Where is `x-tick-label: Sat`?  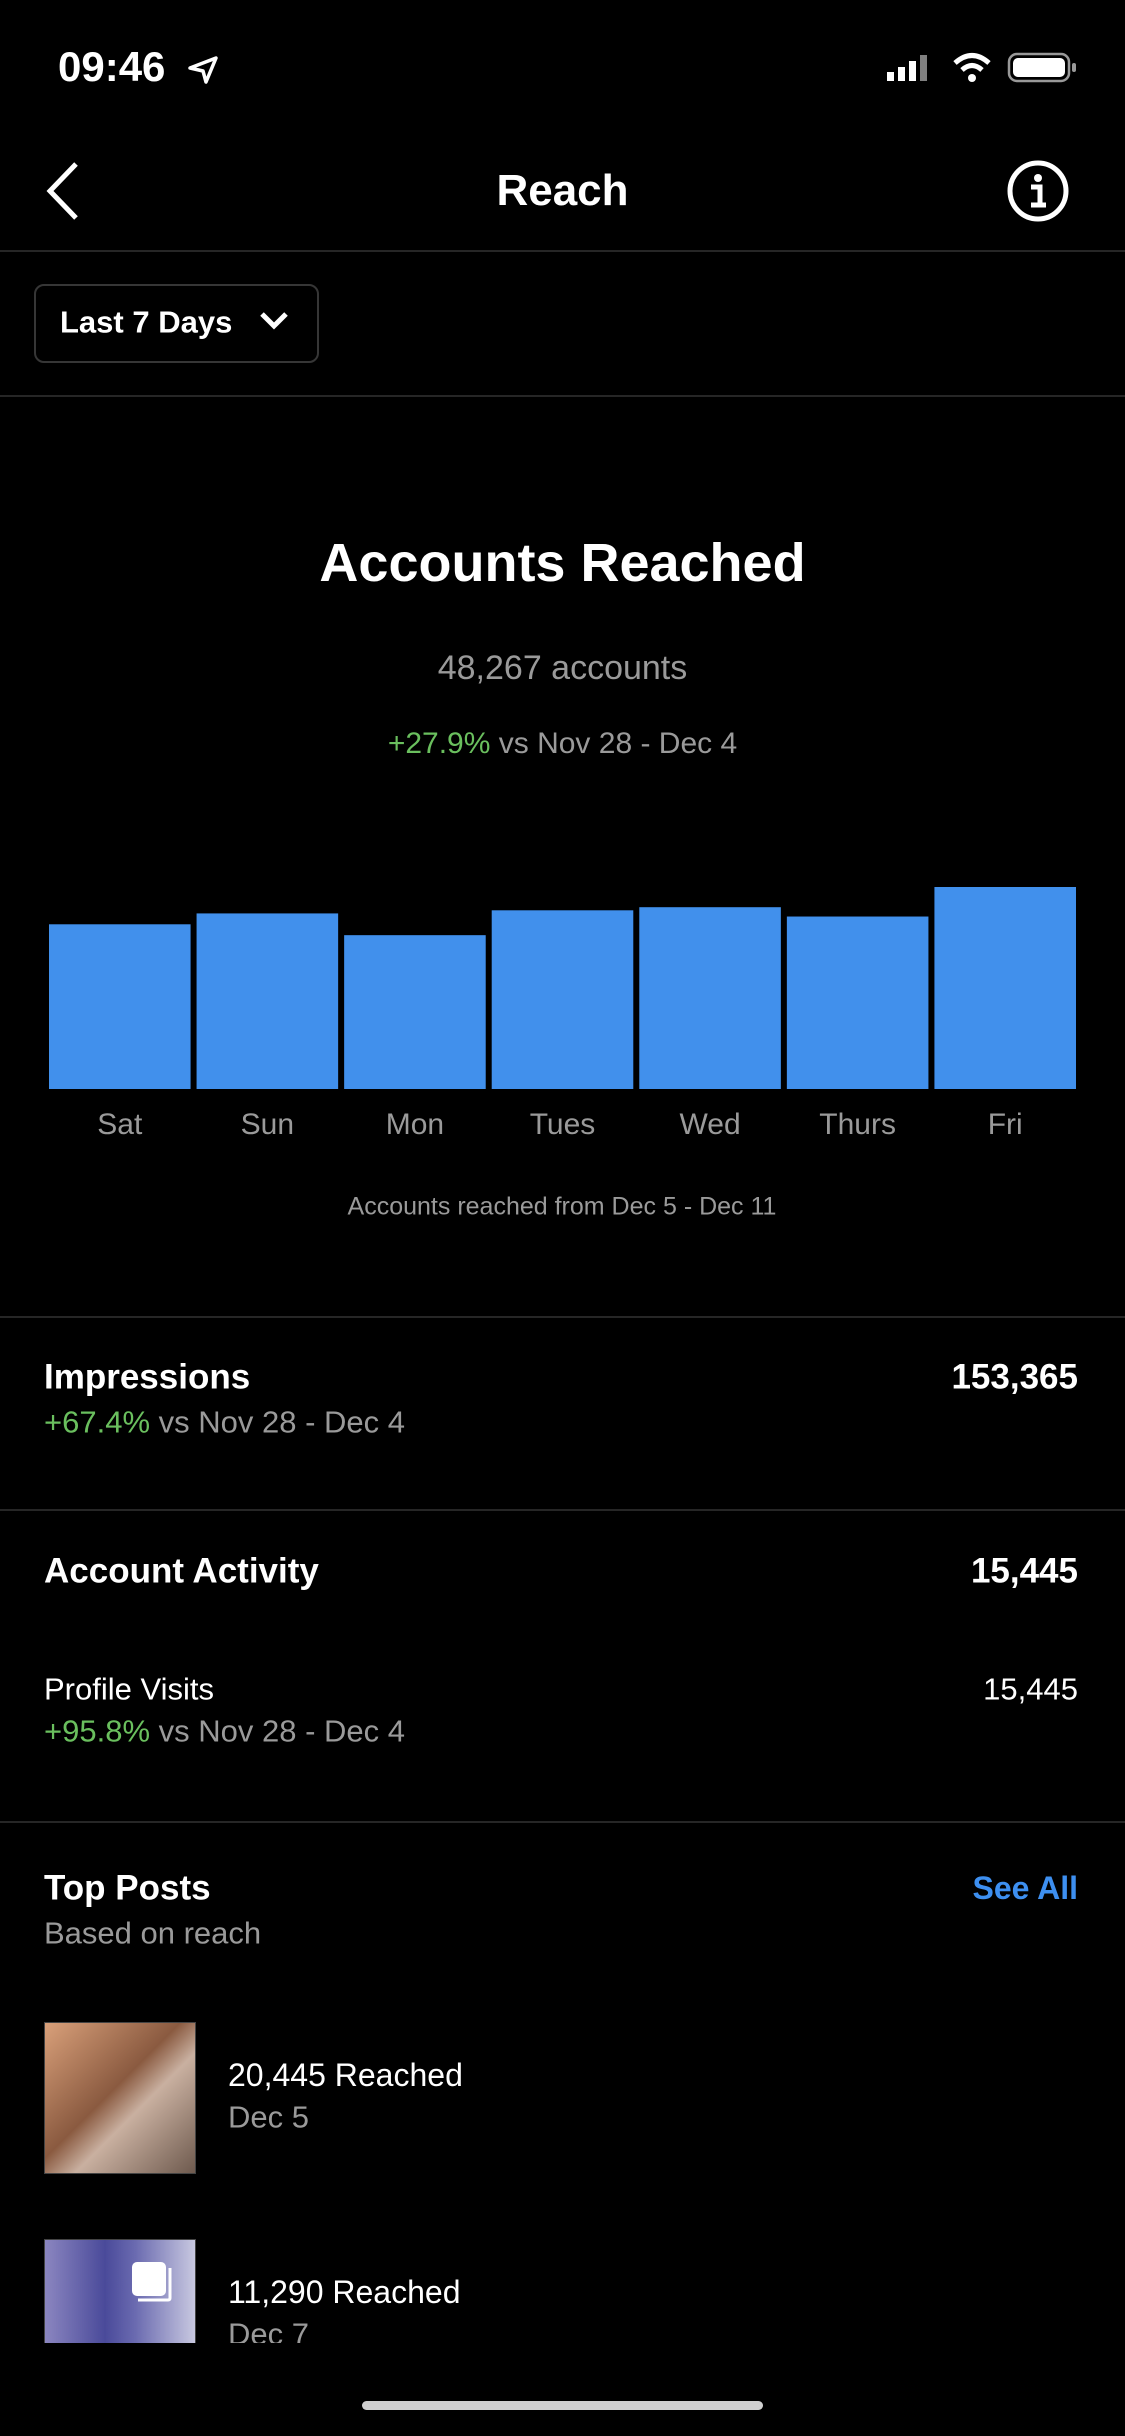
x-tick-label: Sat is located at coordinates (120, 1124).